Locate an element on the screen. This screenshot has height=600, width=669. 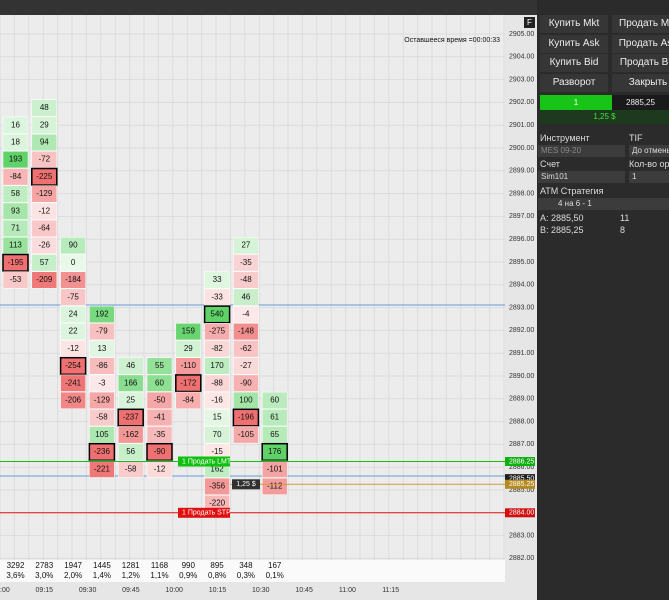
cell-value: -82 is located at coordinates (217, 348).